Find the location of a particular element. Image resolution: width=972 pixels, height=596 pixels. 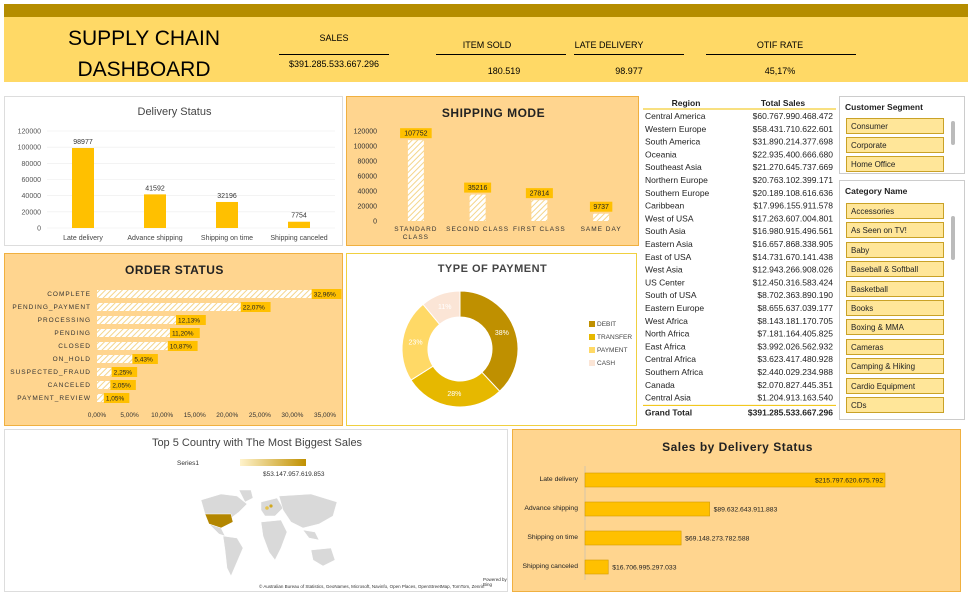

category-item-baby: Baby is located at coordinates (895, 249).